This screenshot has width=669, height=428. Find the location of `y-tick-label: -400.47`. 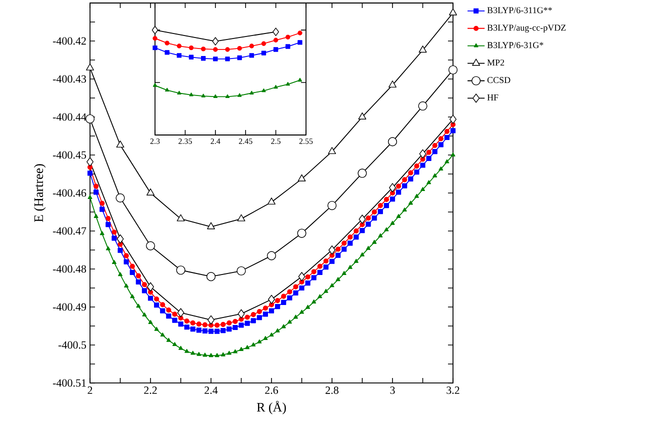

y-tick-label: -400.47 is located at coordinates (69, 231).